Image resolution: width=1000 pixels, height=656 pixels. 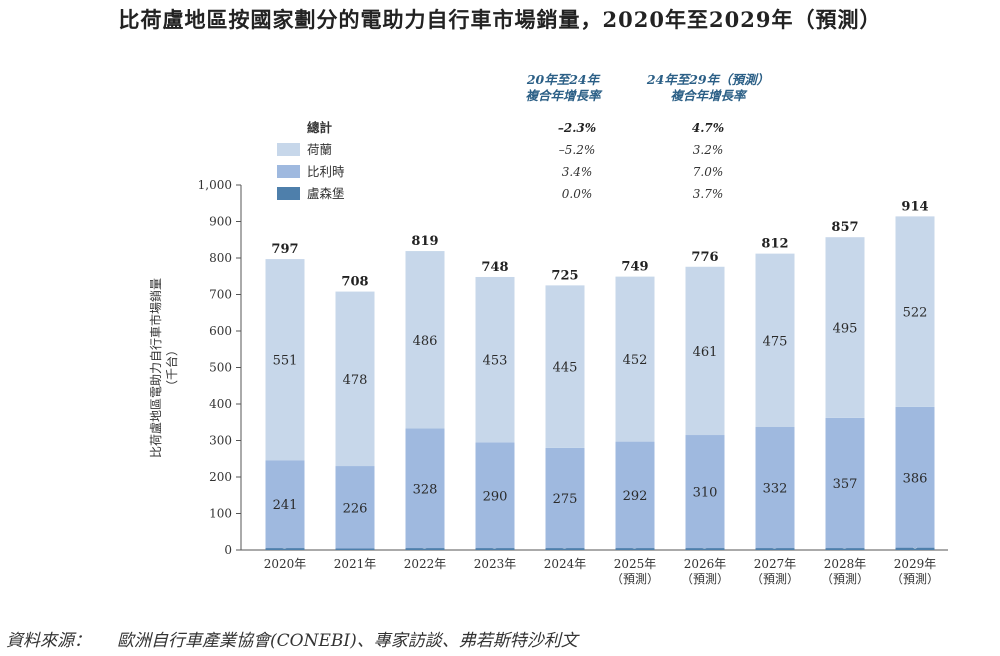 I want to click on cagr-value: 4.7%, so click(x=708, y=128).